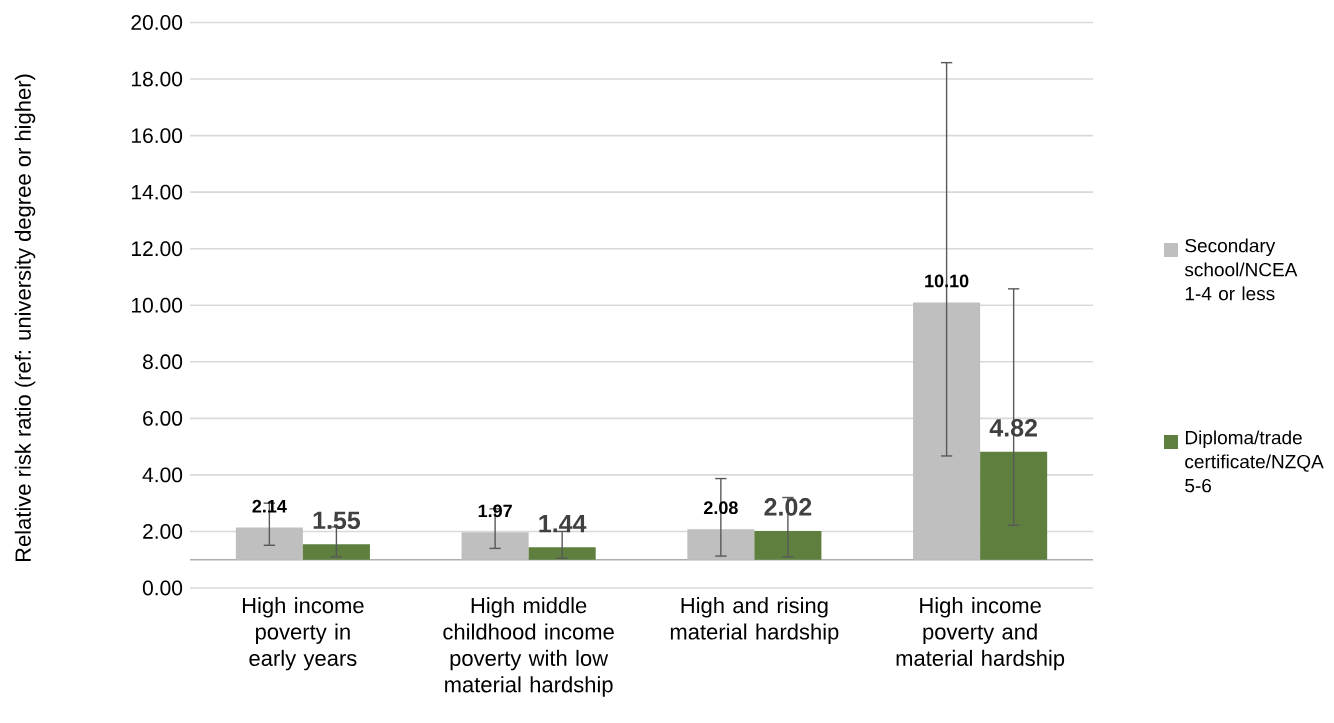 The width and height of the screenshot is (1334, 723). I want to click on y-tick-label: 4.00, so click(162, 475).